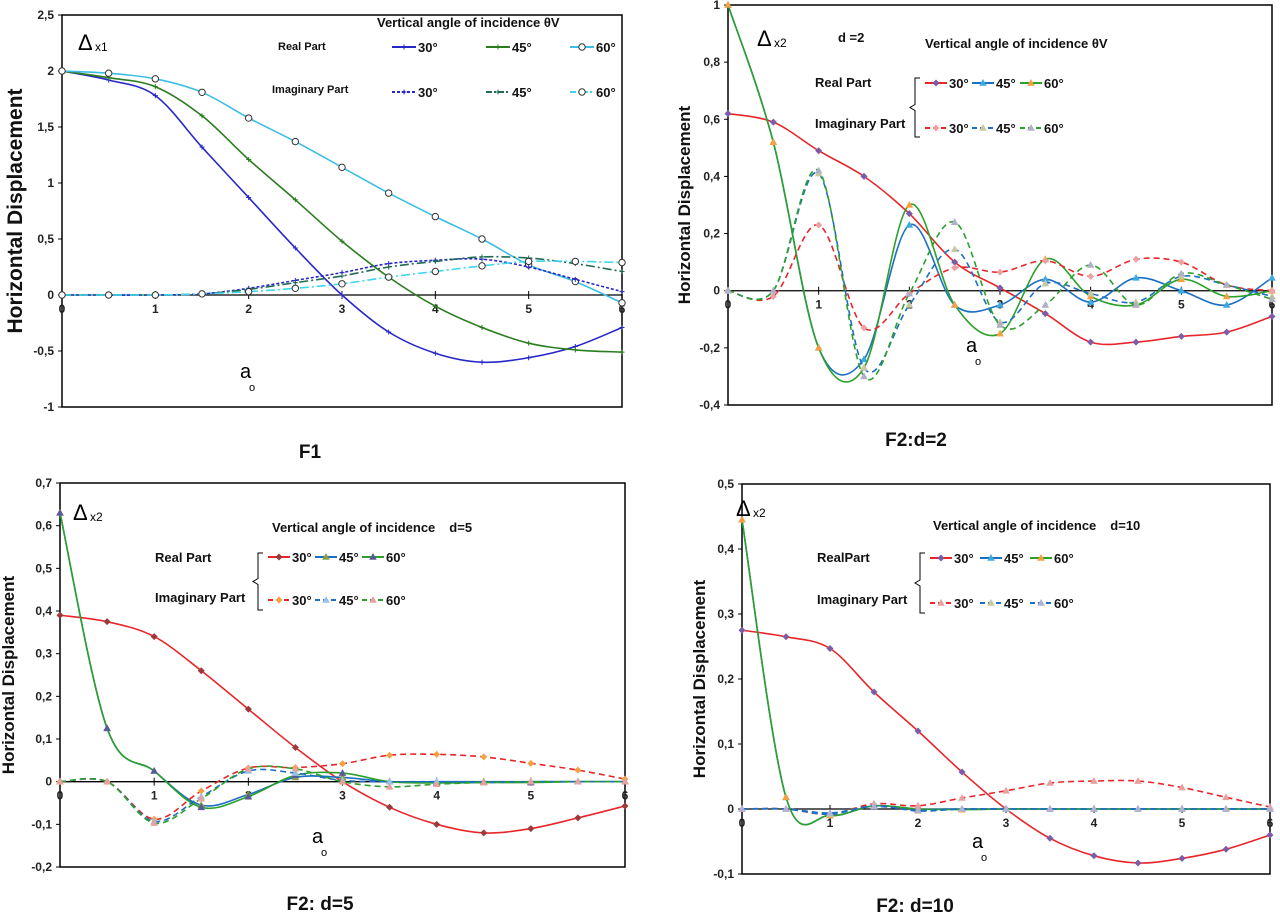 This screenshot has height=922, width=1280. What do you see at coordinates (725, 549) in the screenshot?
I see `y-tick-label: 0,4` at bounding box center [725, 549].